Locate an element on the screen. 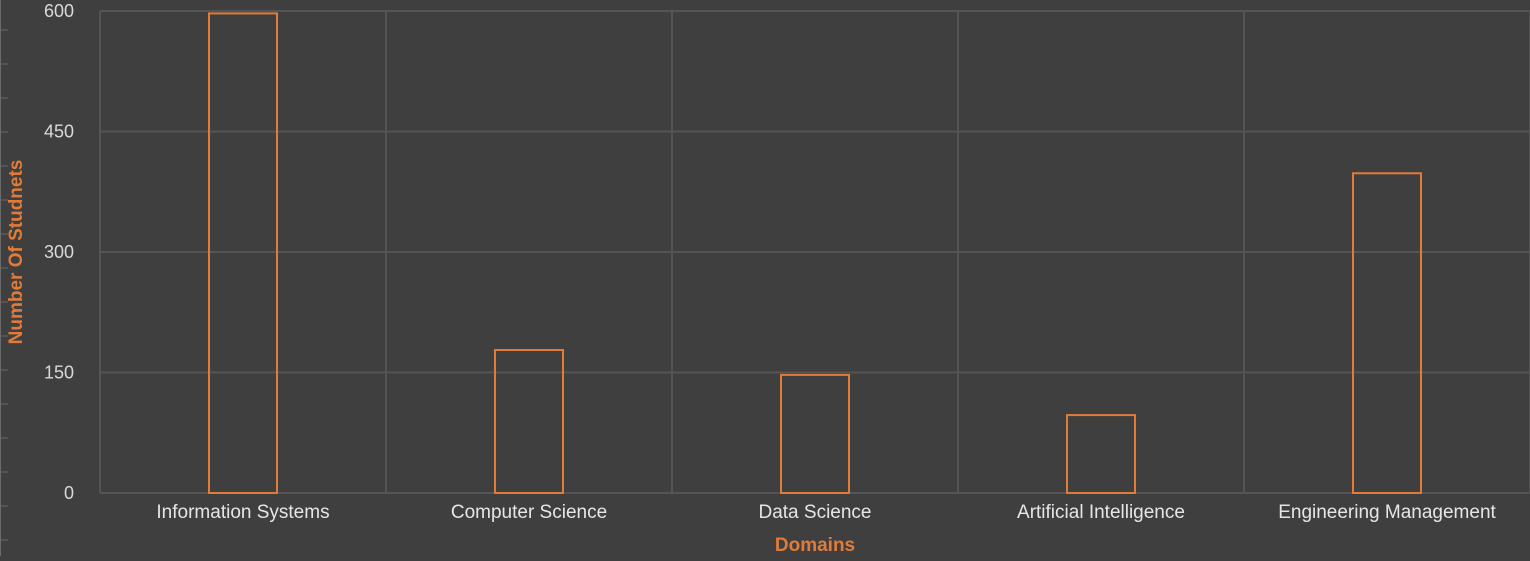 Image resolution: width=1530 pixels, height=561 pixels. y-tick-label: 450 is located at coordinates (59, 132).